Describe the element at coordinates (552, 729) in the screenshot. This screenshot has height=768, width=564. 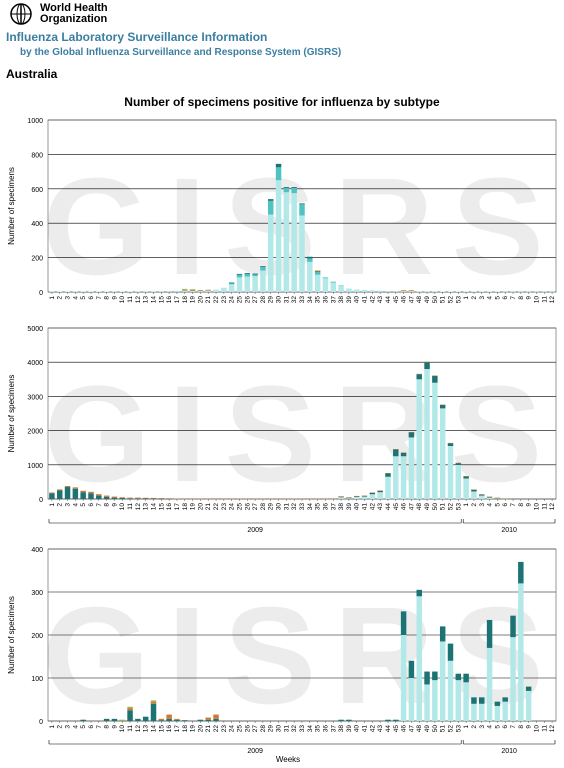
I see `x-tick-label: 12` at that location.